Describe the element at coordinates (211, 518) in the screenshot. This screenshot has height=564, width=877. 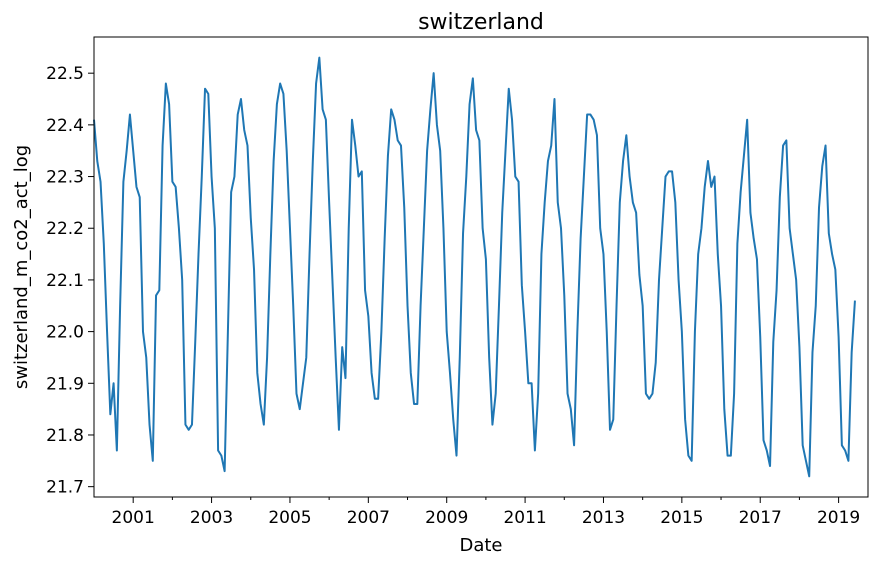
I see `x-tick-label: 2003` at that location.